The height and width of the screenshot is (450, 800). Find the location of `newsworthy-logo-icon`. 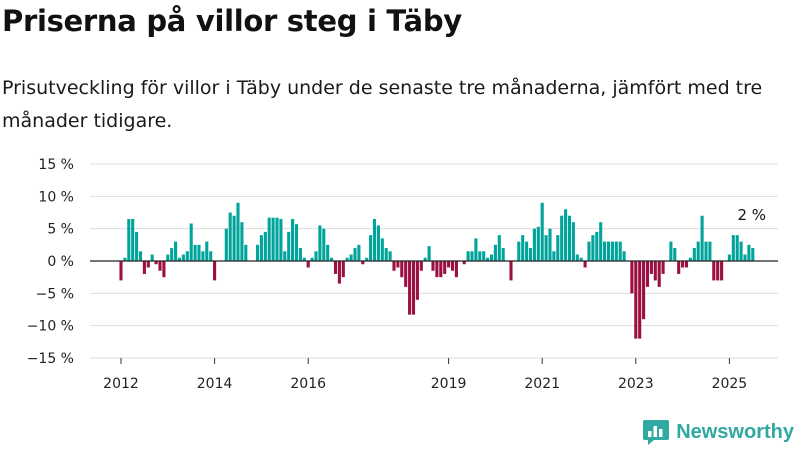

newsworthy-logo-icon is located at coordinates (656, 432).